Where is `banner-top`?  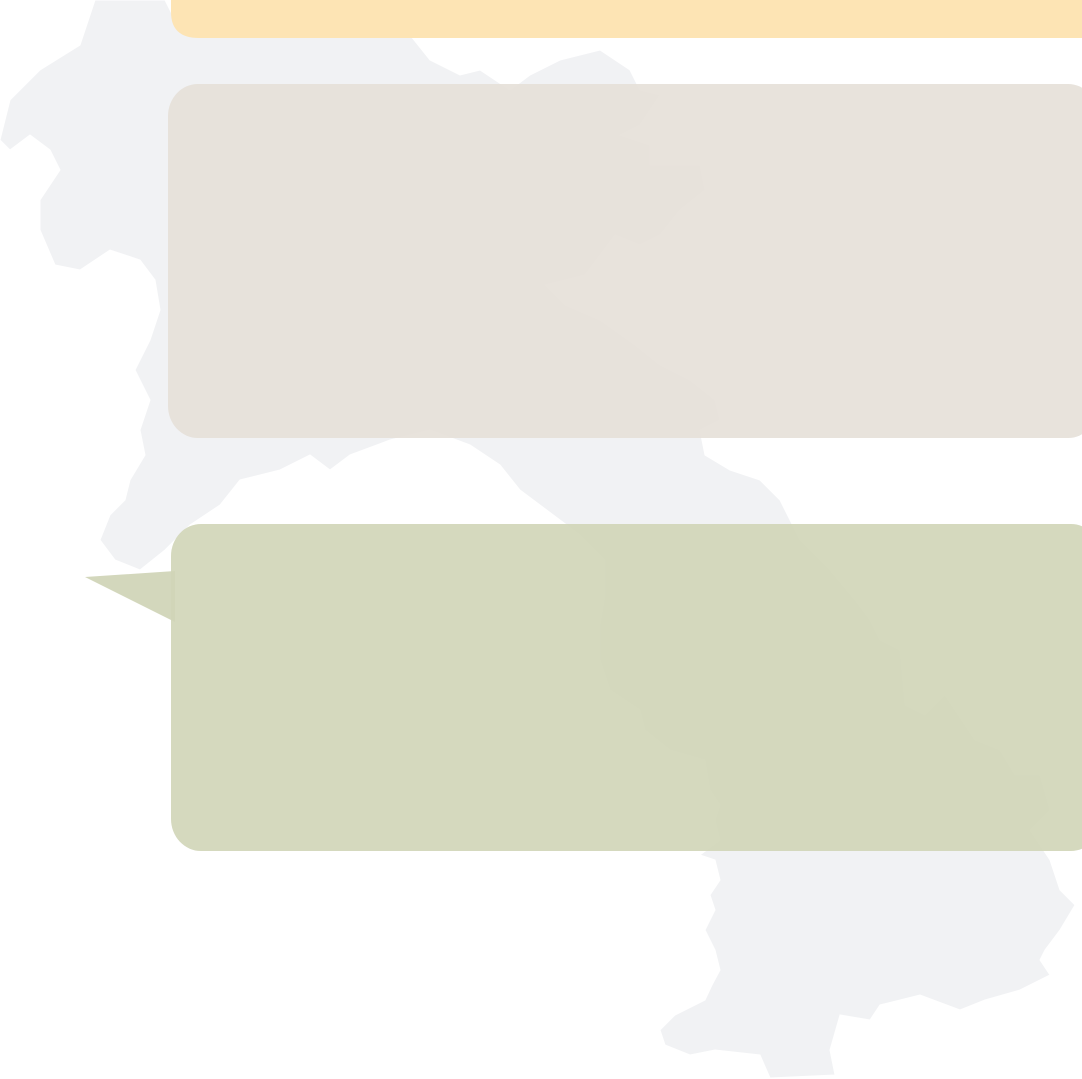
banner-top is located at coordinates (626, 19).